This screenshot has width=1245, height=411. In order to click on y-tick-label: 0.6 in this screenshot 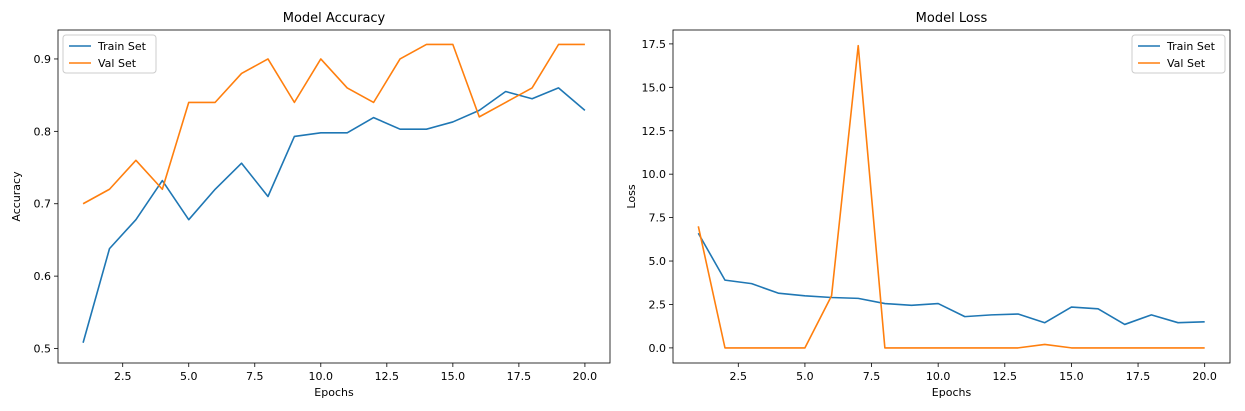, I will do `click(43, 276)`.